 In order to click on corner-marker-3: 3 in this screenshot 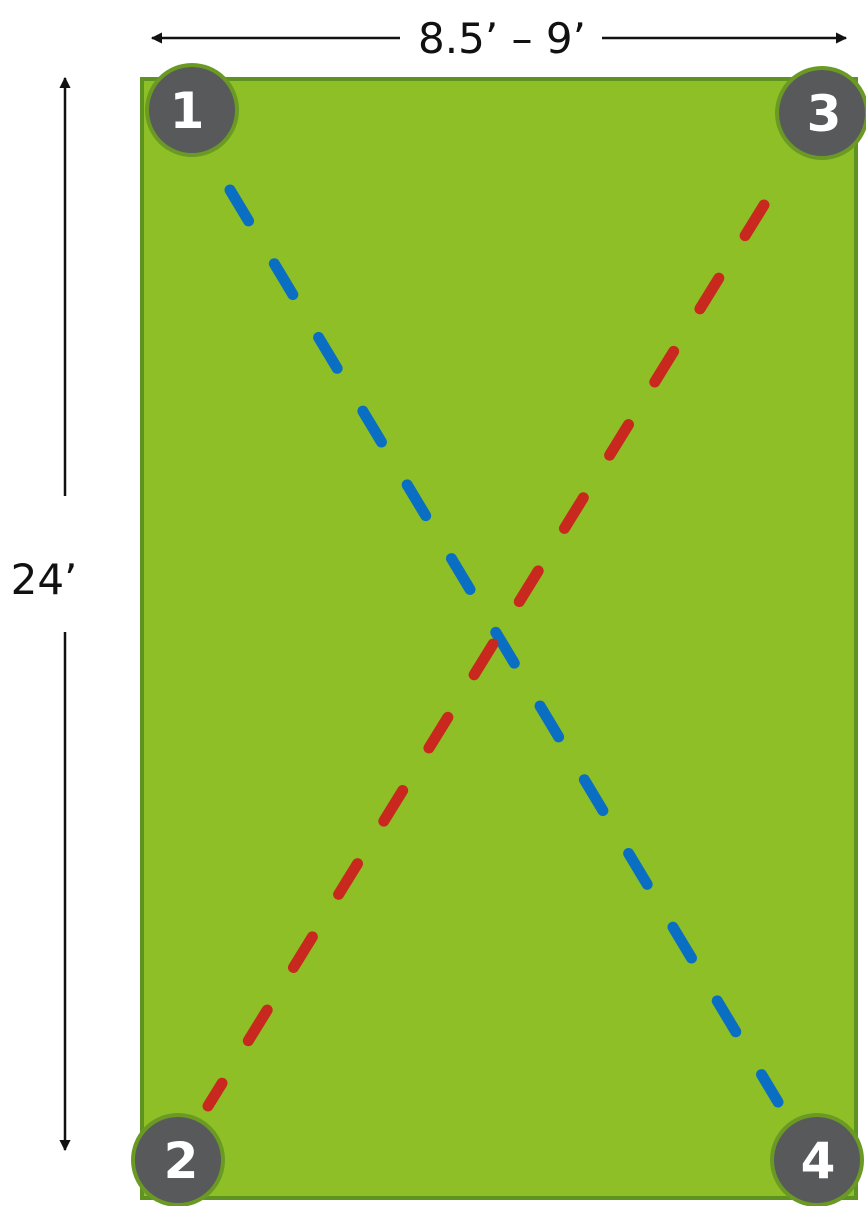, I will do `click(820, 113)`.